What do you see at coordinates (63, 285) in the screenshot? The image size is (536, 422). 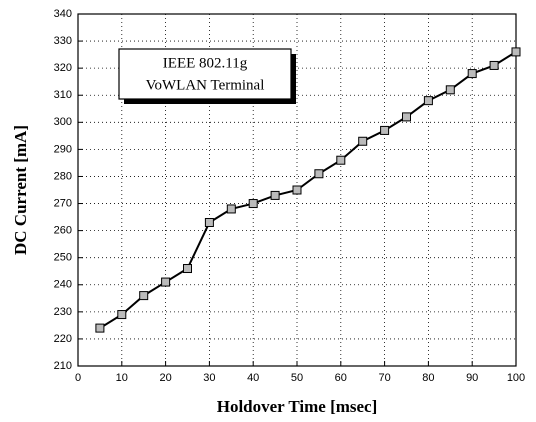 I see `y-tick-label: 240` at bounding box center [63, 285].